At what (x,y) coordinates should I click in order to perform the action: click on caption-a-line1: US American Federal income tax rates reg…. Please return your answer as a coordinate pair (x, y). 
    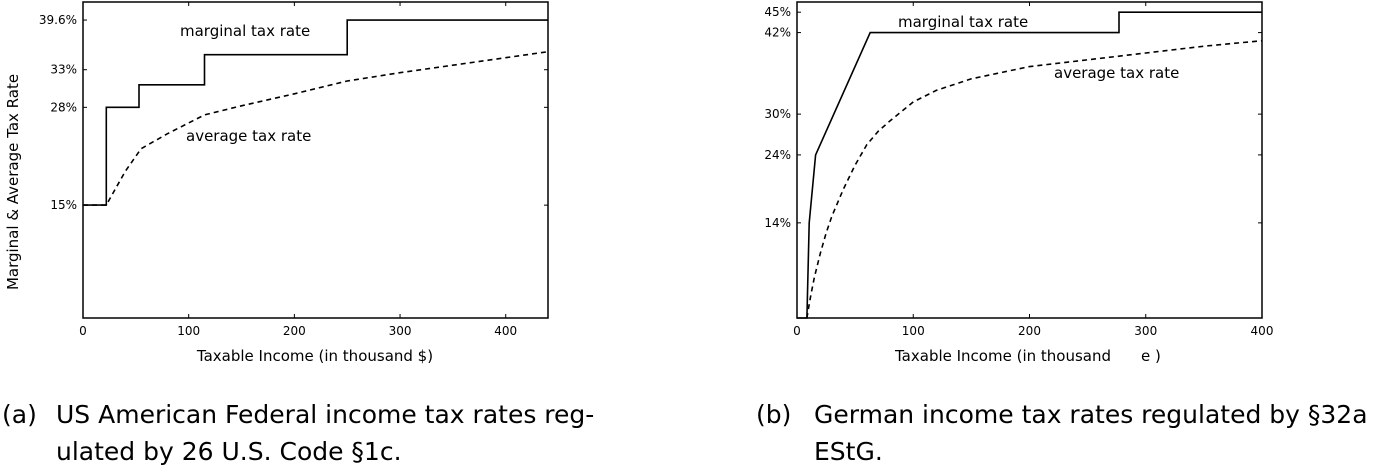
    Looking at the image, I should click on (325, 414).